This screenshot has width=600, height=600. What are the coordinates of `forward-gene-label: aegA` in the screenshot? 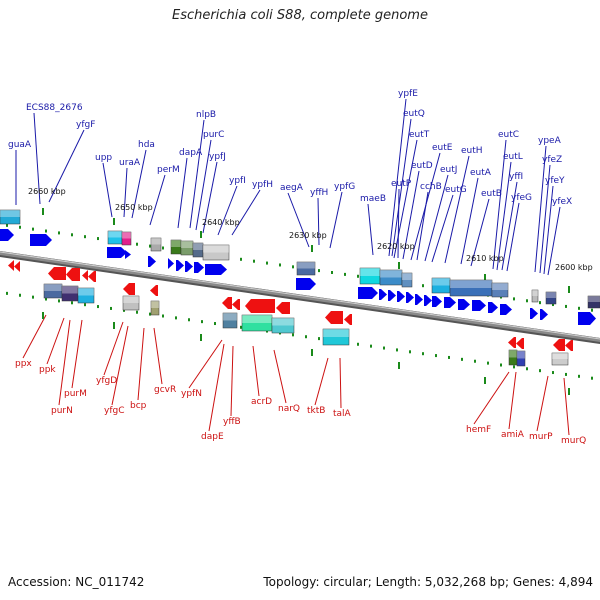 It's located at (292, 188).